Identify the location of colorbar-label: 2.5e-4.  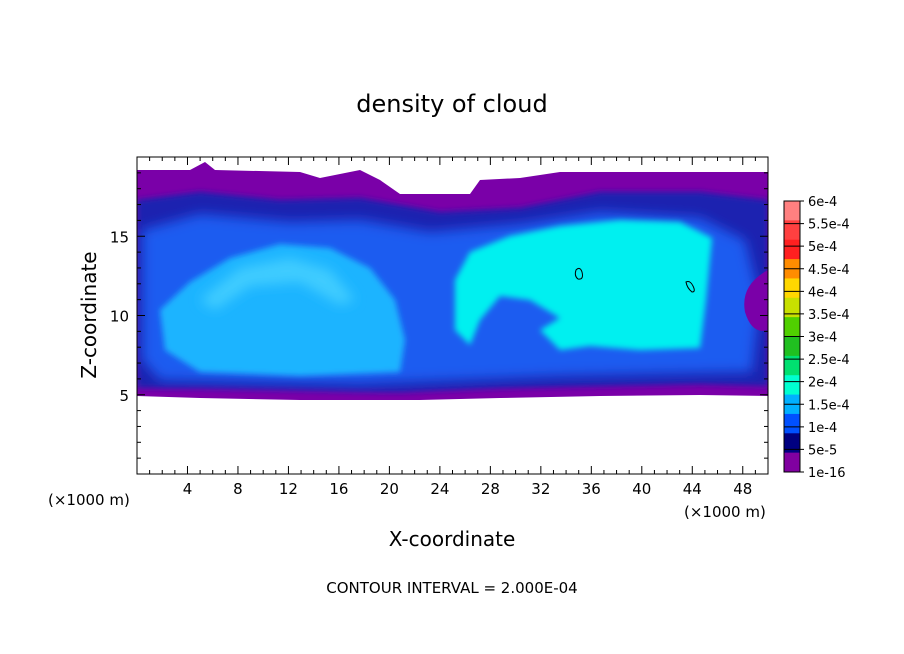
(829, 360).